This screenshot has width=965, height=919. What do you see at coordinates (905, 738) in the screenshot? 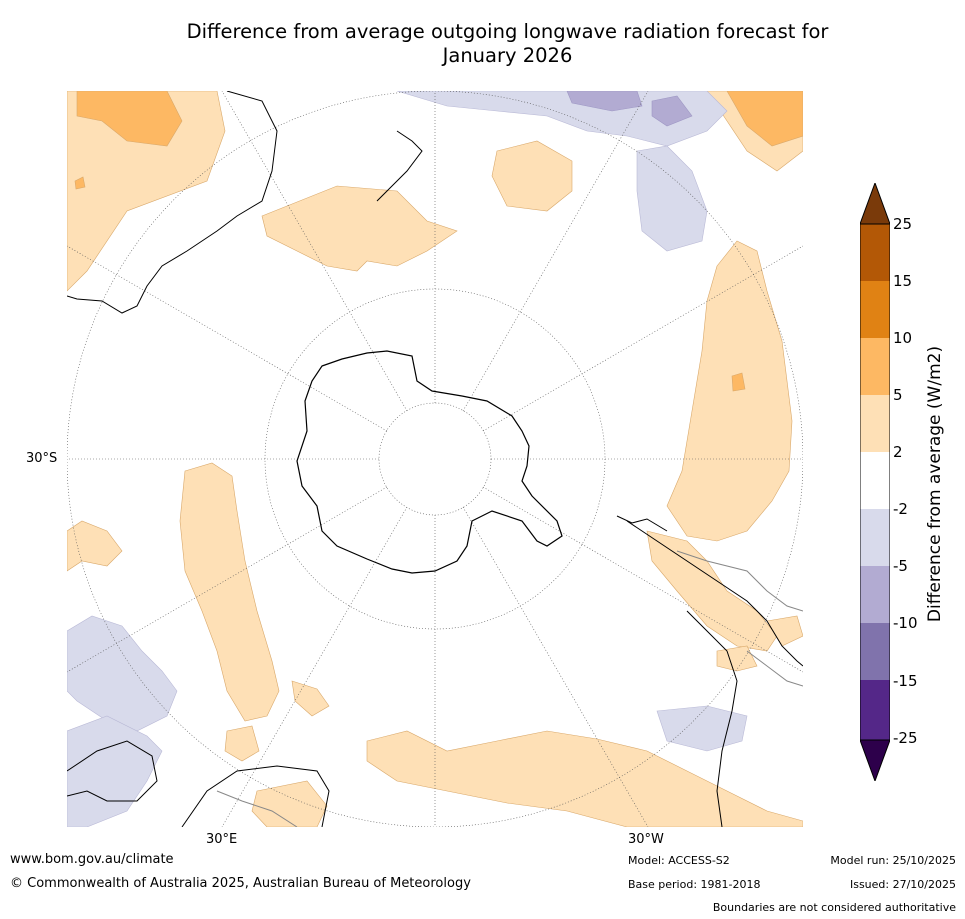
I see `colorbar-tick: -25` at bounding box center [905, 738].